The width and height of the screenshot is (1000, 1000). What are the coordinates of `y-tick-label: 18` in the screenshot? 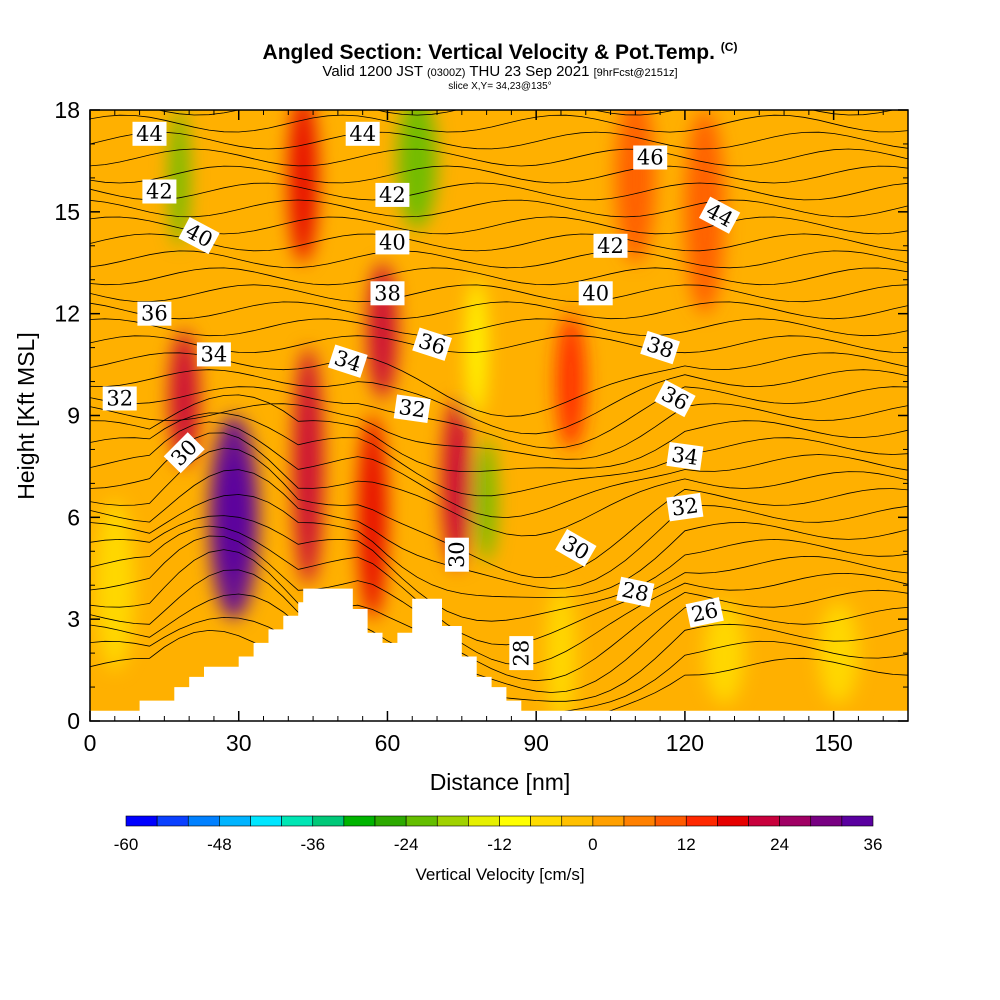 It's located at (67, 110).